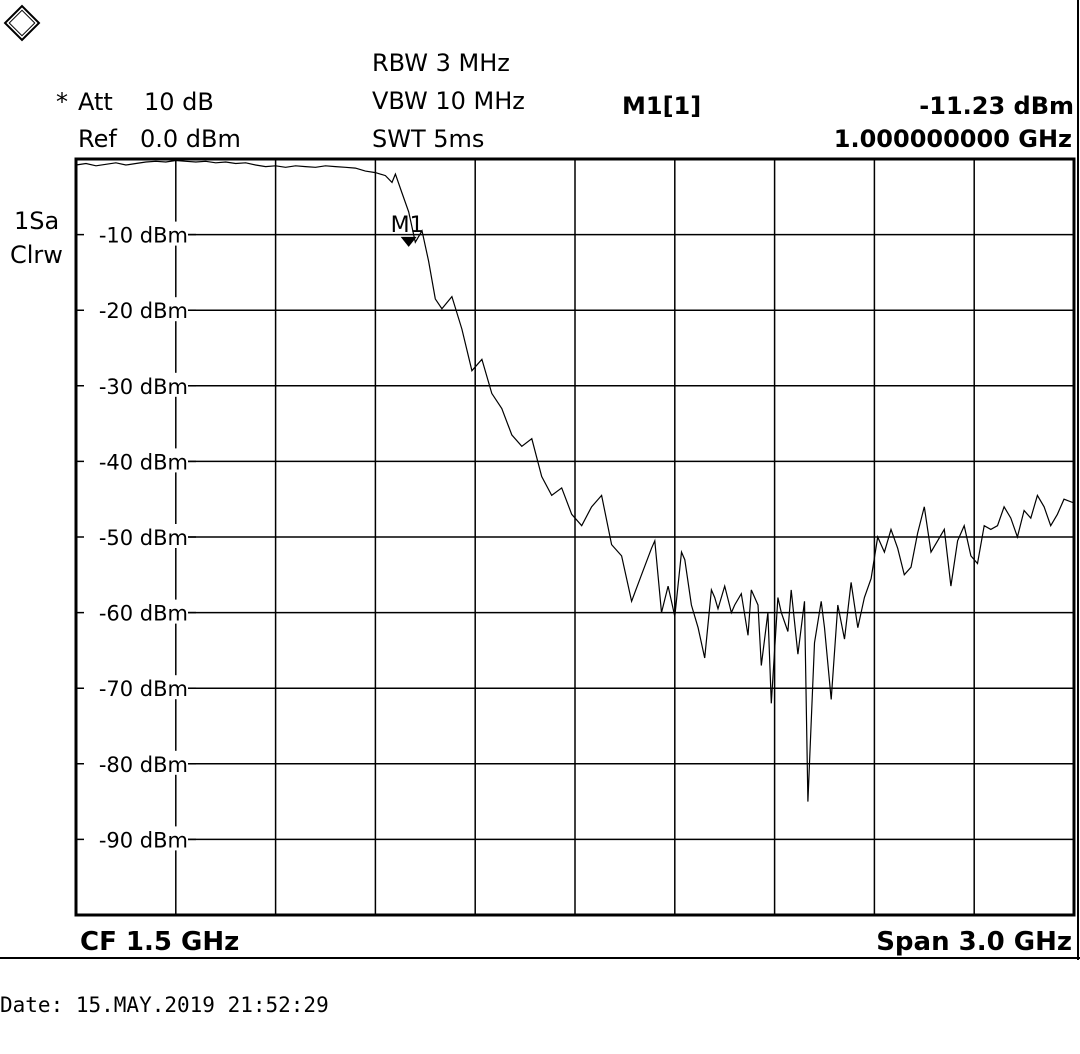 The image size is (1080, 1054). I want to click on y-tick-label: -90 dBm, so click(143, 840).